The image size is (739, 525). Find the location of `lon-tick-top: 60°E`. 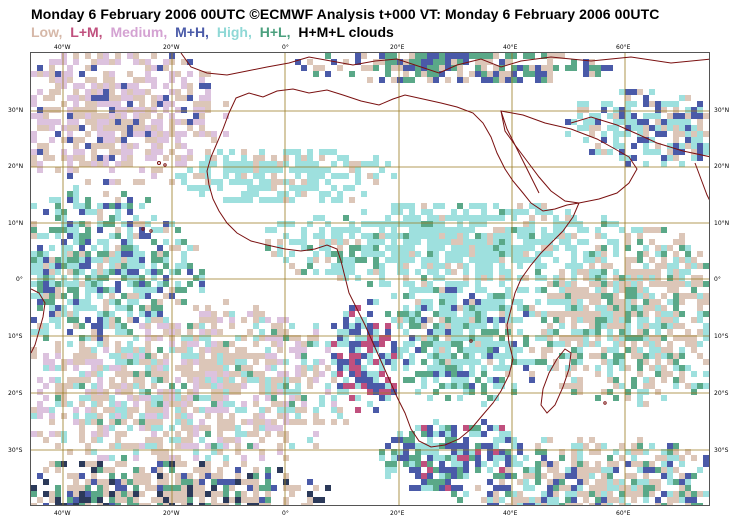

lon-tick-top: 60°E is located at coordinates (623, 47).